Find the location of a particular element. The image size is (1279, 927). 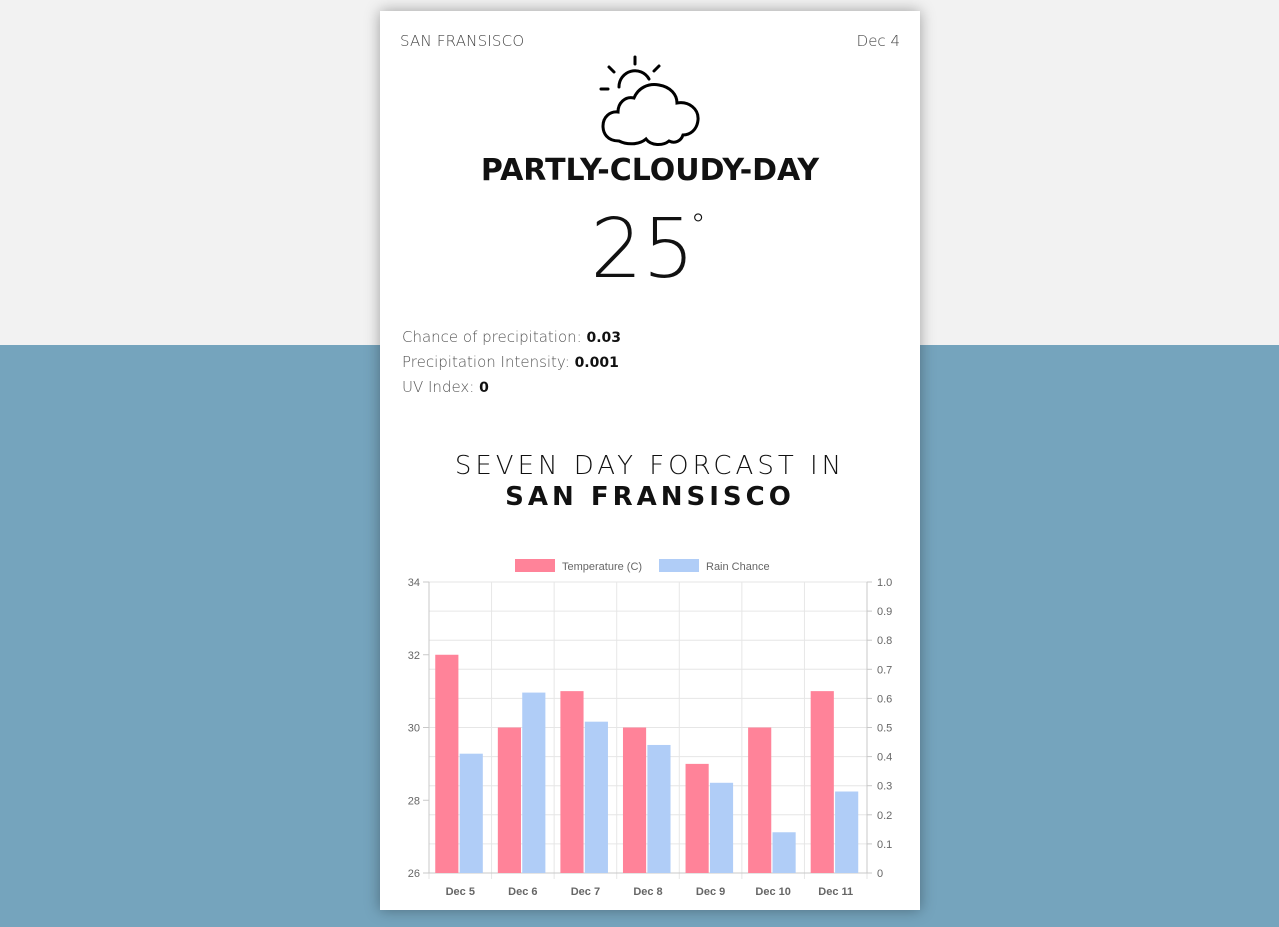

x-tick-label: Dec 6 is located at coordinates (522, 892).